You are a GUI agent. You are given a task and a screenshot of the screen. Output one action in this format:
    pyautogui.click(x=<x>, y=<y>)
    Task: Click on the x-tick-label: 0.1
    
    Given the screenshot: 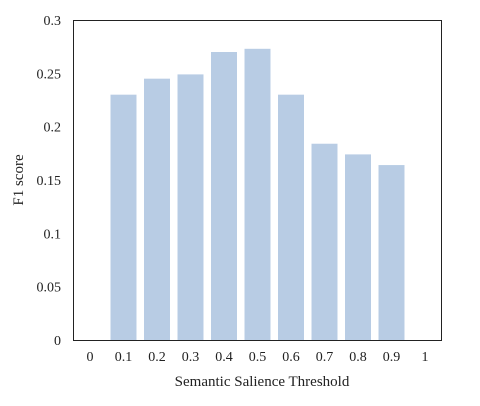 What is the action you would take?
    pyautogui.click(x=124, y=357)
    